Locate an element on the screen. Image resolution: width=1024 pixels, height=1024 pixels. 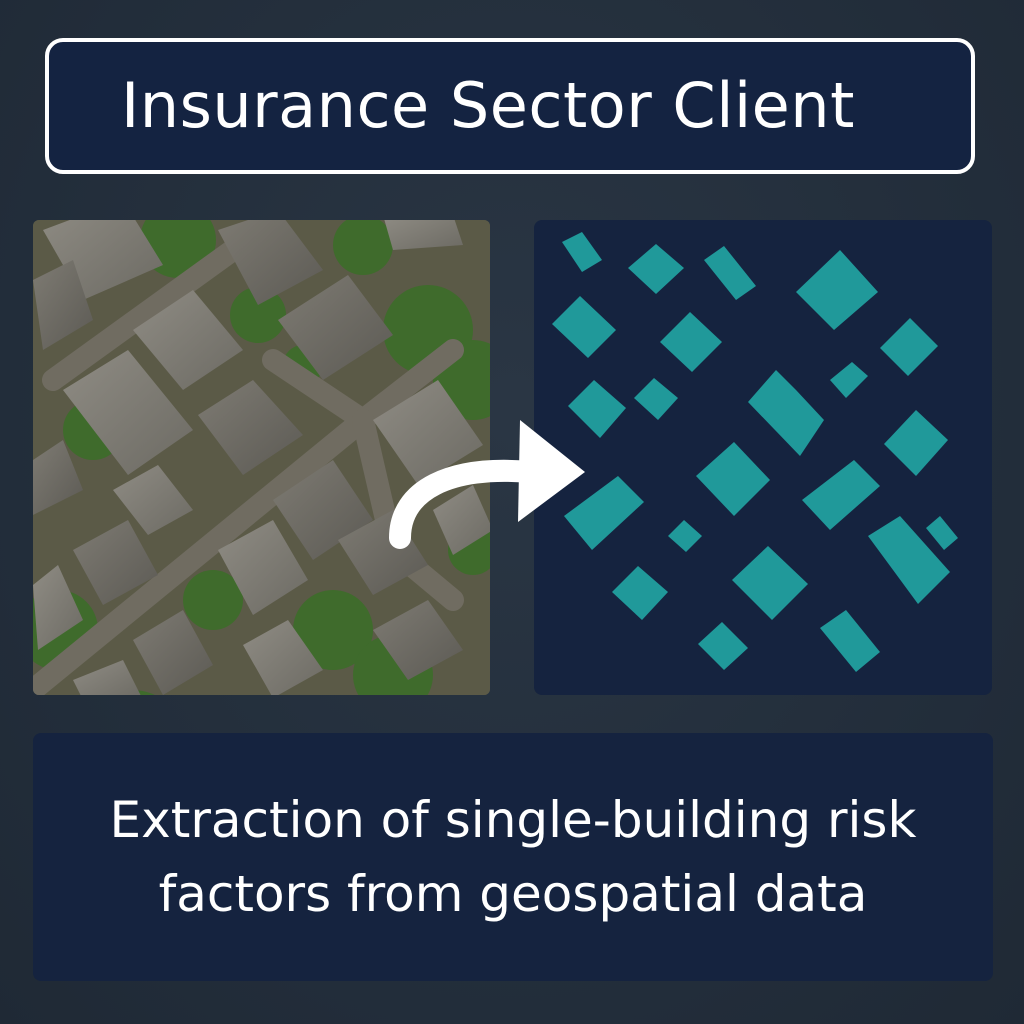
page-title: Insurance Sector Client is located at coordinates (488, 105).